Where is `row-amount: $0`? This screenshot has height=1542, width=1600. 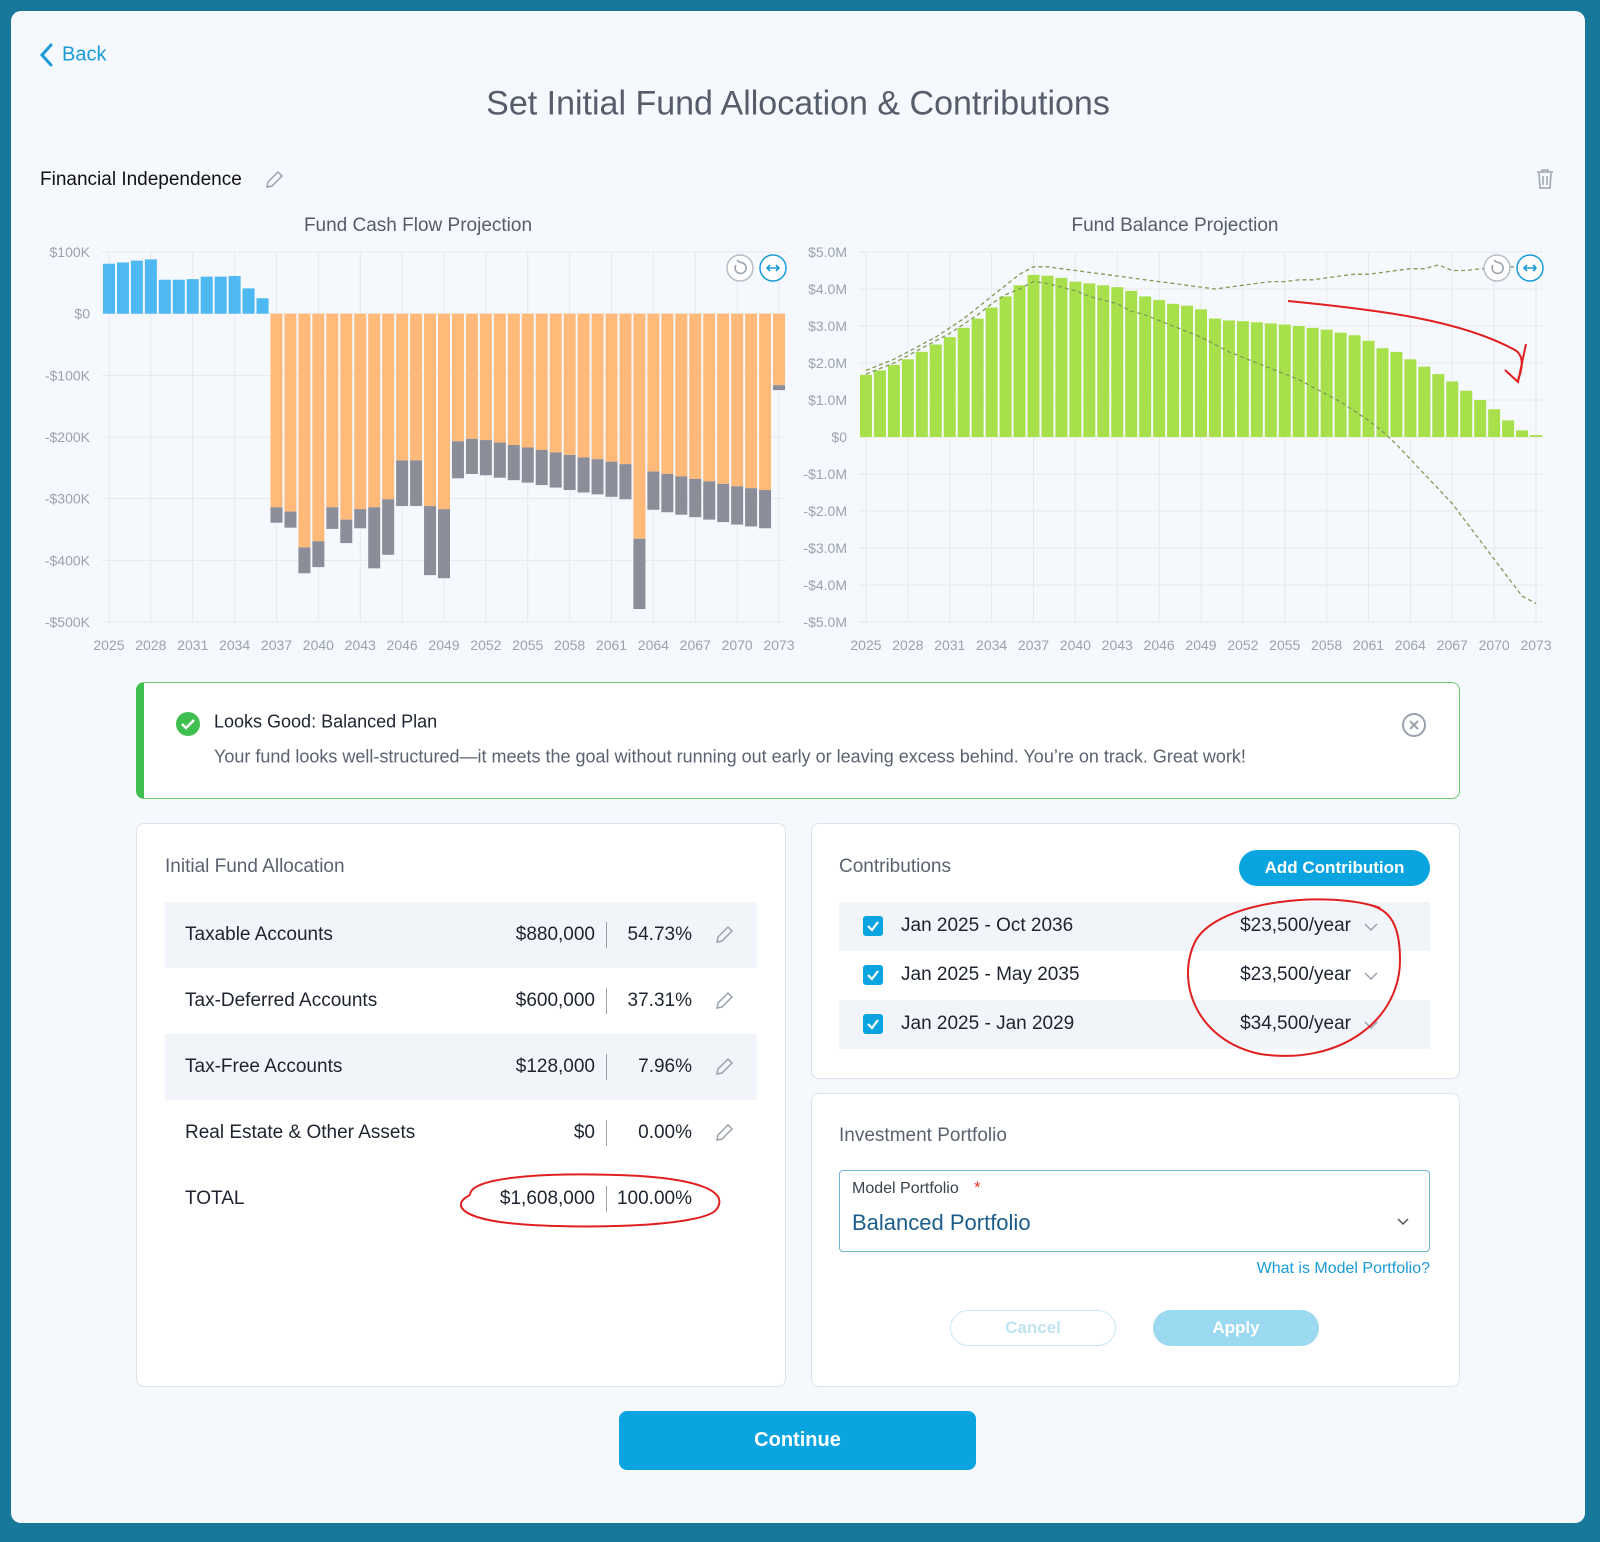 row-amount: $0 is located at coordinates (584, 1132).